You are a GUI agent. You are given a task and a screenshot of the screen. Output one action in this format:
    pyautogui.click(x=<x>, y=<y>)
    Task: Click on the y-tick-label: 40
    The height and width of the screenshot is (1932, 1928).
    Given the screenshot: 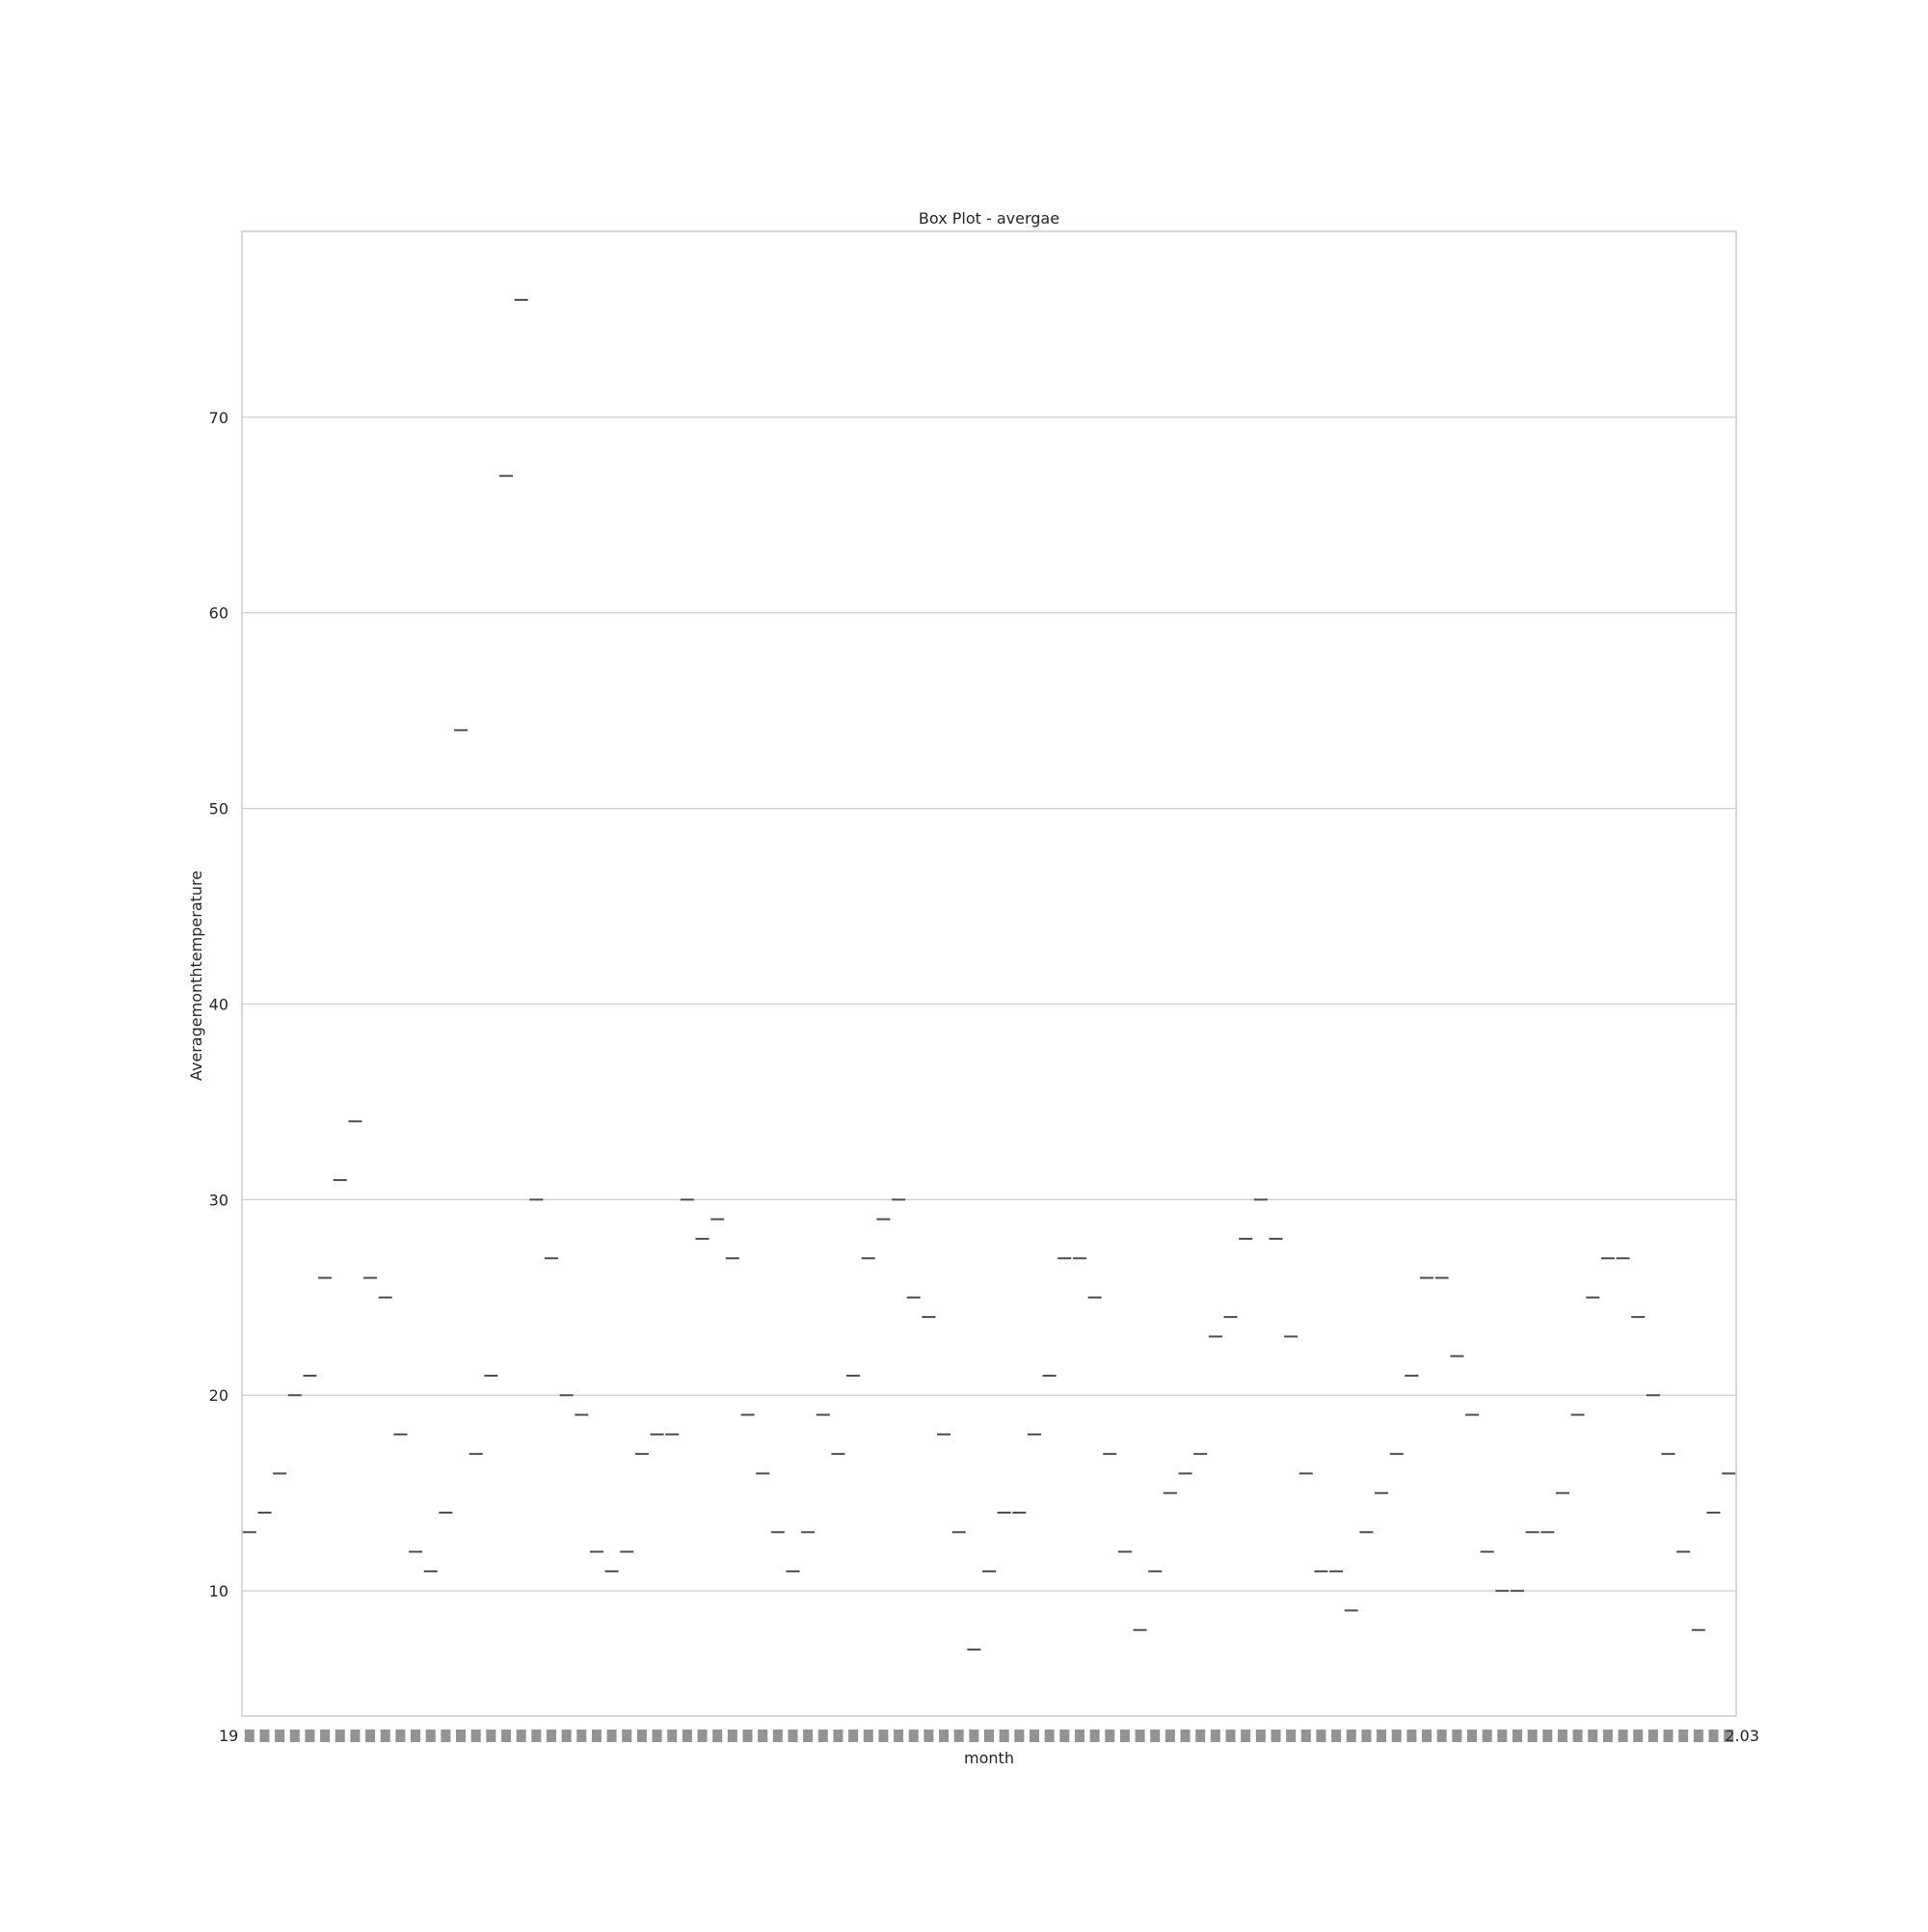 What is the action you would take?
    pyautogui.click(x=219, y=1004)
    